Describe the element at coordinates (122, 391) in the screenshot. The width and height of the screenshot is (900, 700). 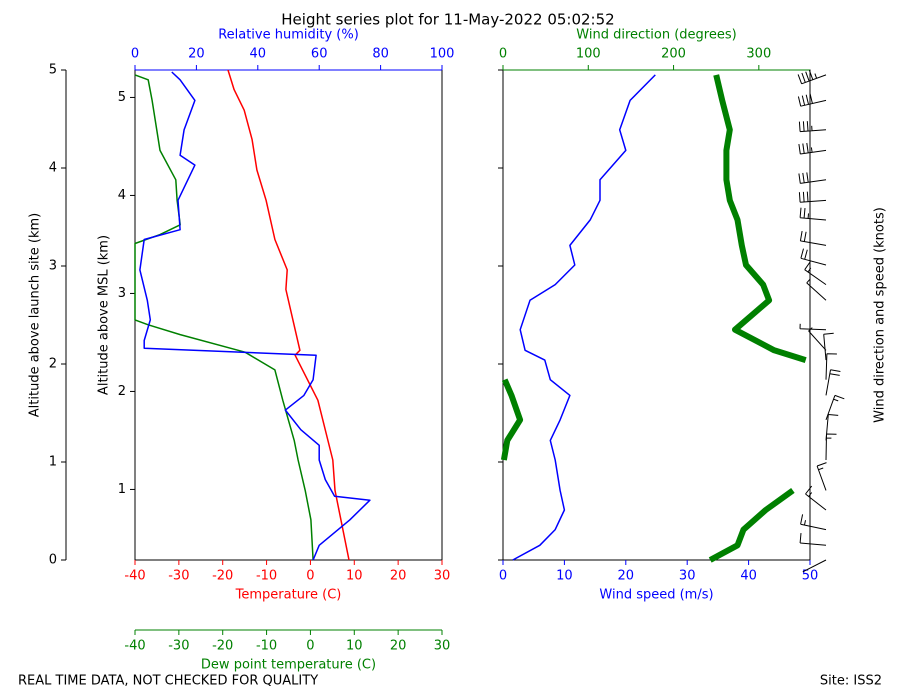
I see `y2-tick-label: 2` at that location.